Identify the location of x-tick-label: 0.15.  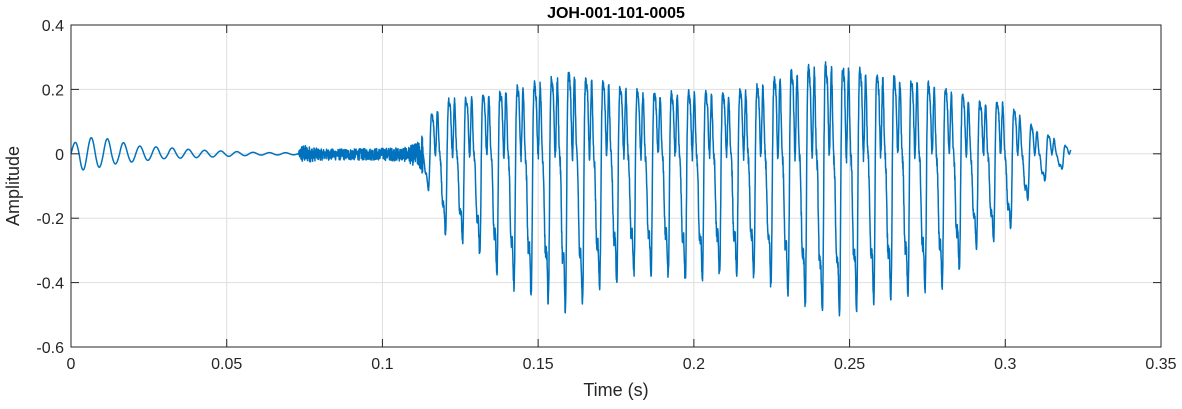
(538, 364).